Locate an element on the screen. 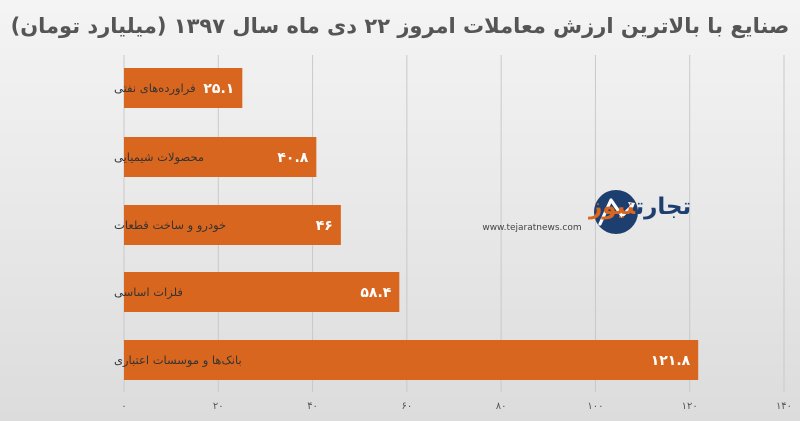 This screenshot has width=800, height=421. category-label: محصولات شیمیایی is located at coordinates (159, 157).